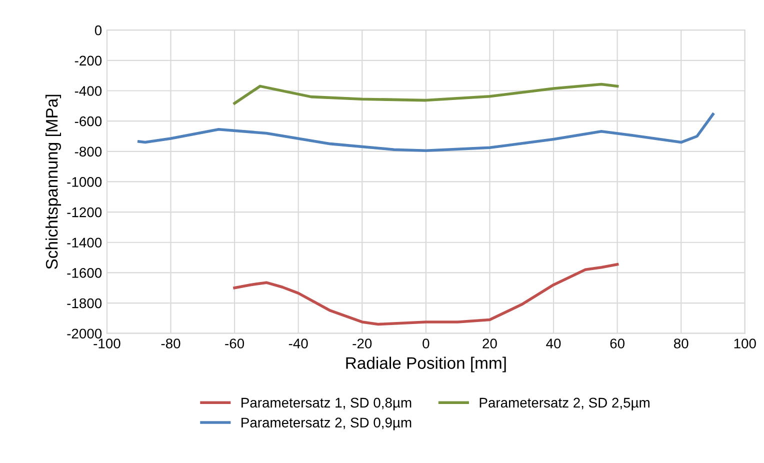 The height and width of the screenshot is (463, 764). I want to click on x-tick-label: 40, so click(553, 343).